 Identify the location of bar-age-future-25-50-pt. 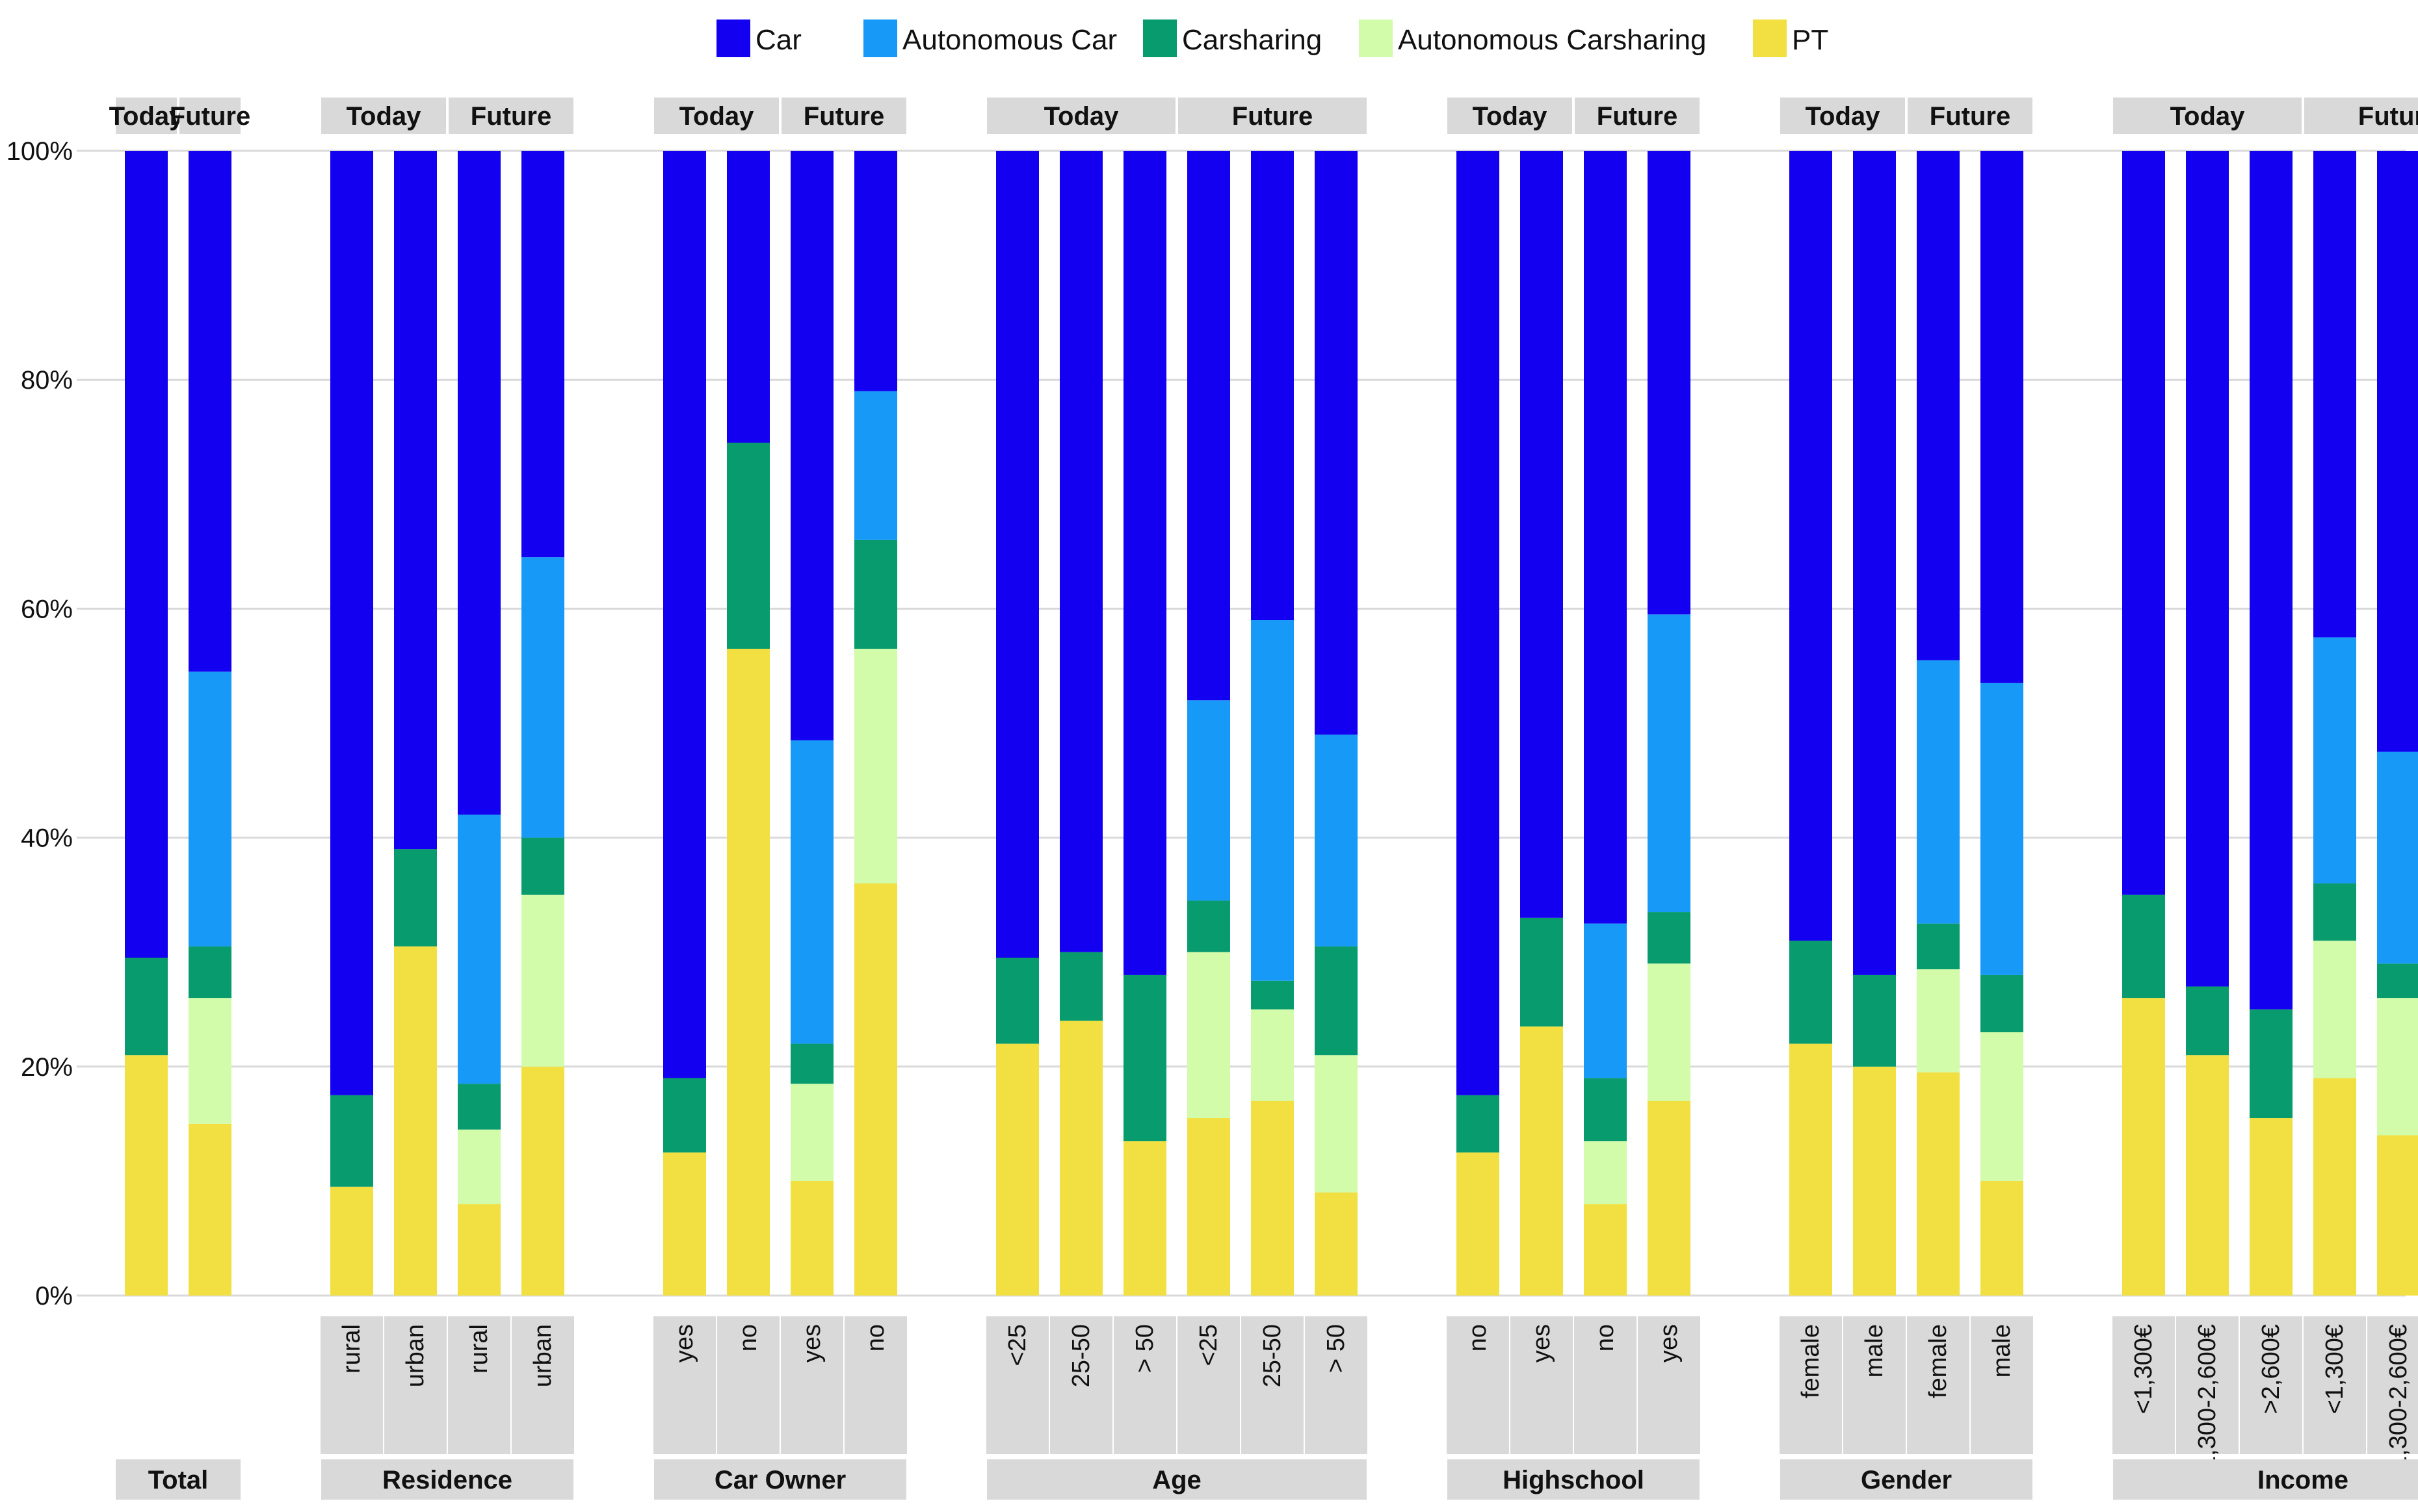
(1272, 1198).